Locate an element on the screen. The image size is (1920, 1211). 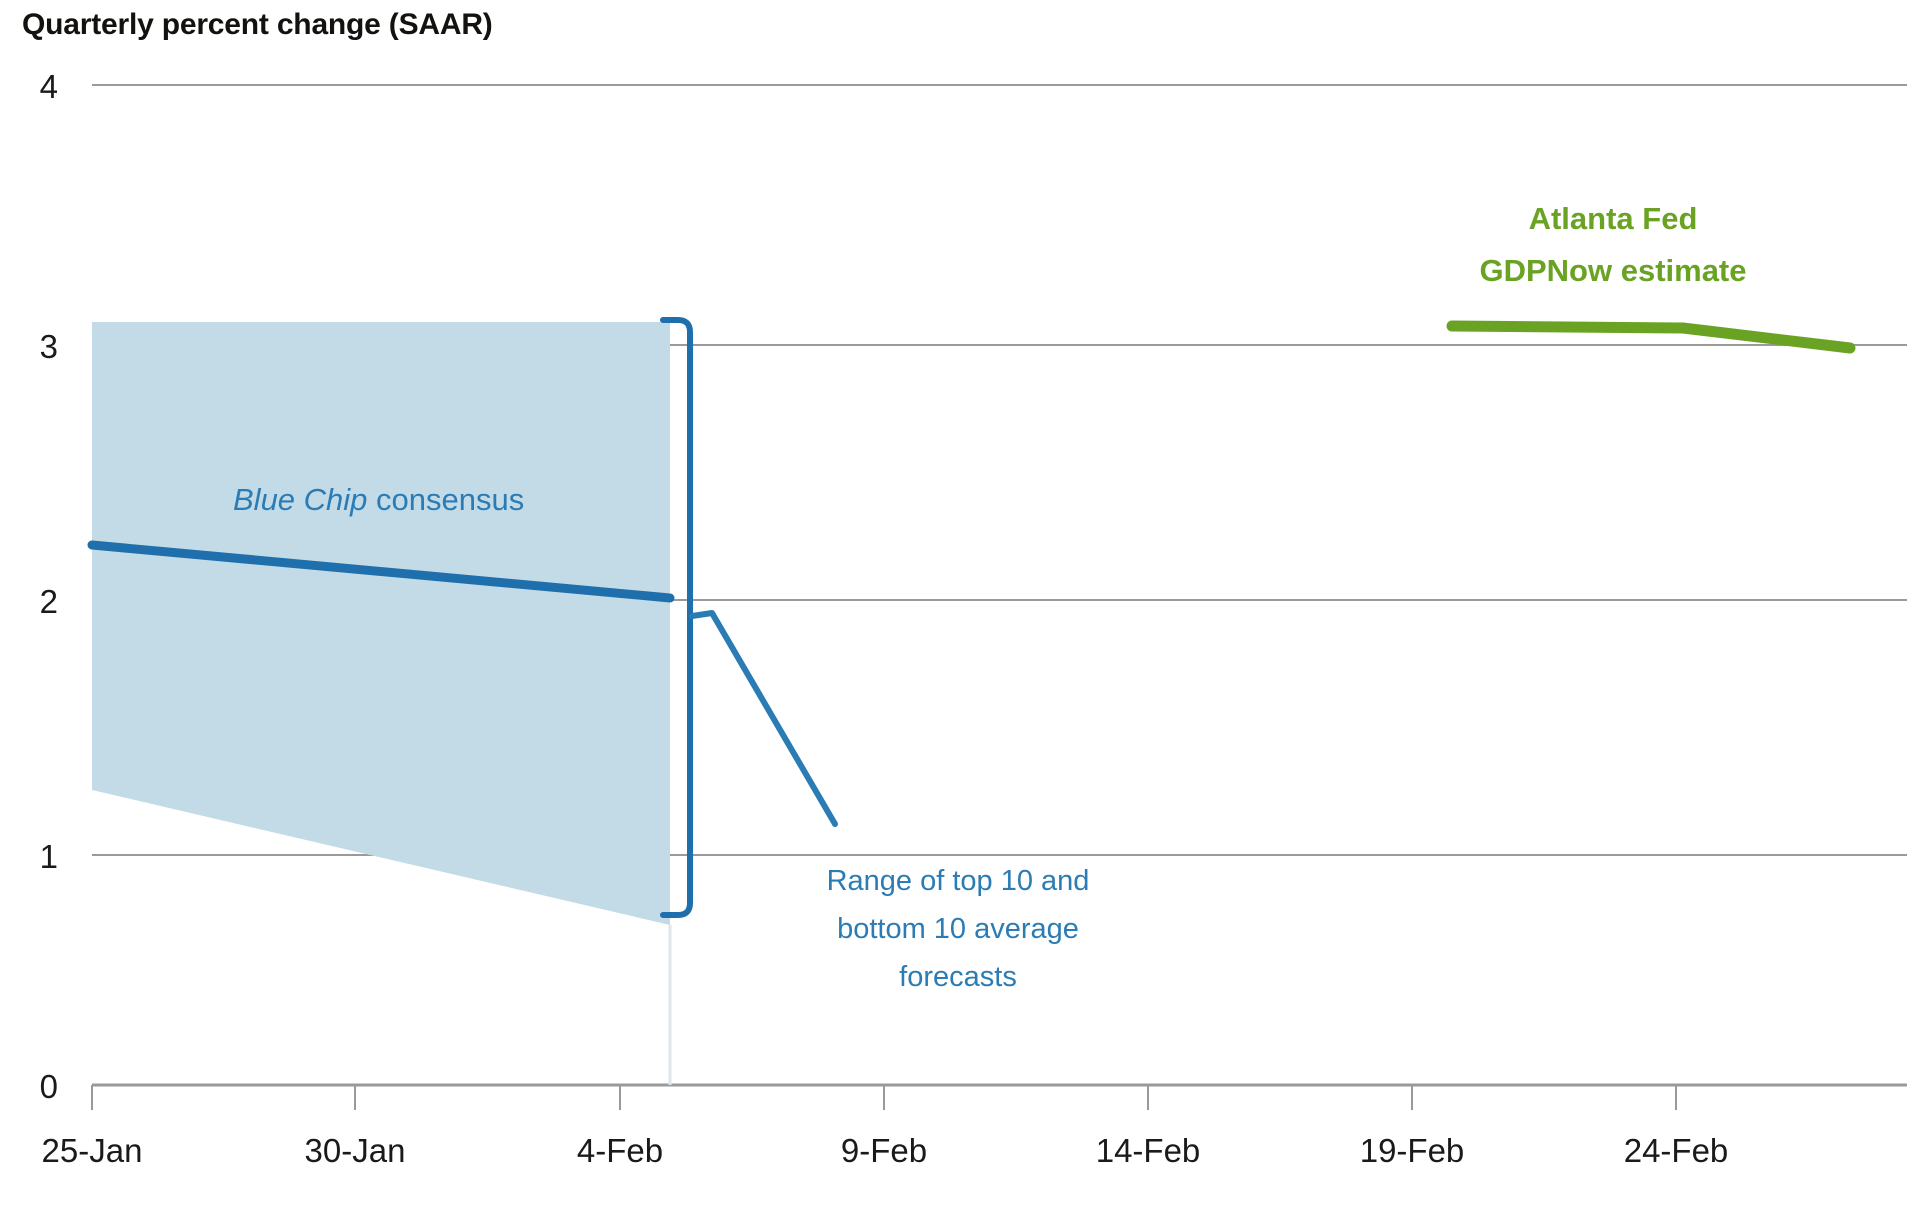
blue-chip-plain-text: consensus is located at coordinates (445, 499).